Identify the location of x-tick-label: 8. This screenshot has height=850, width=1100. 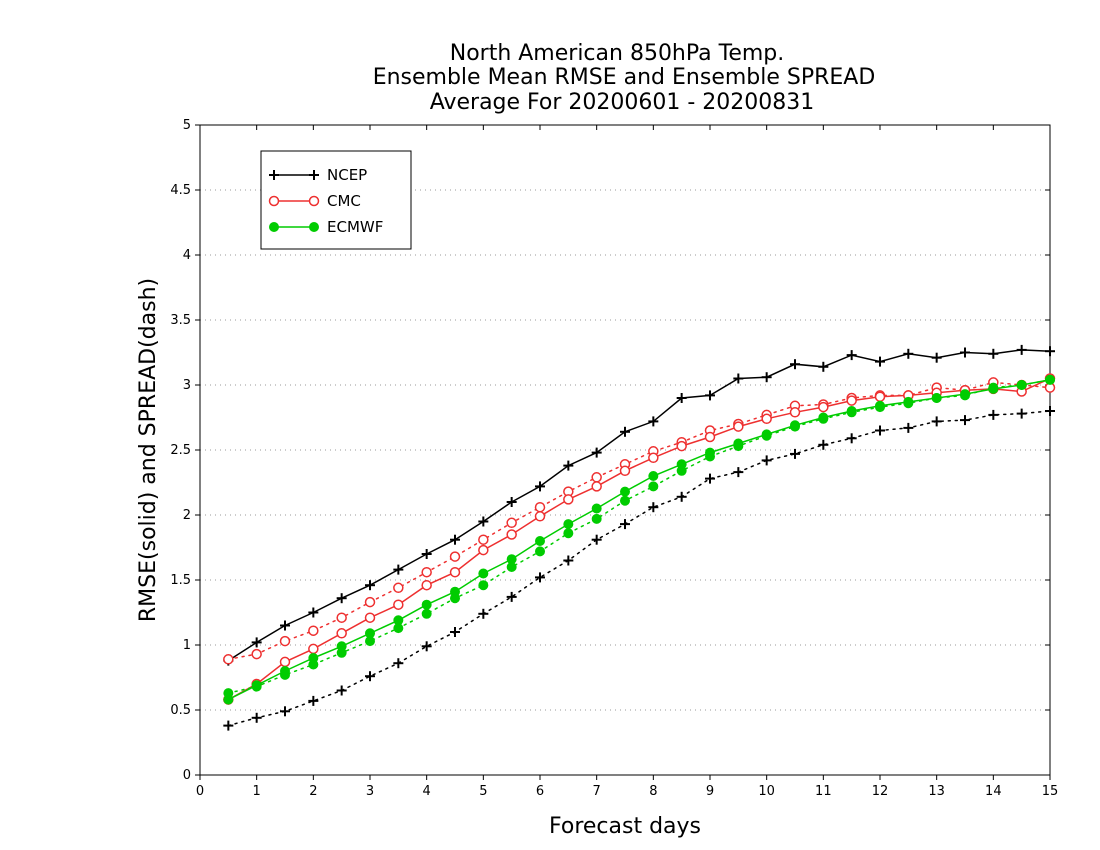
(653, 791).